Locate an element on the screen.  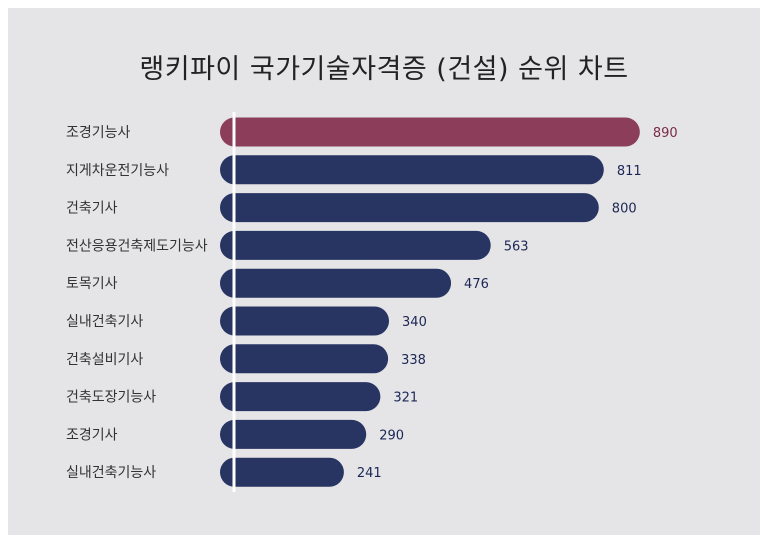
category-label: 건축설비기사 is located at coordinates (104, 360).